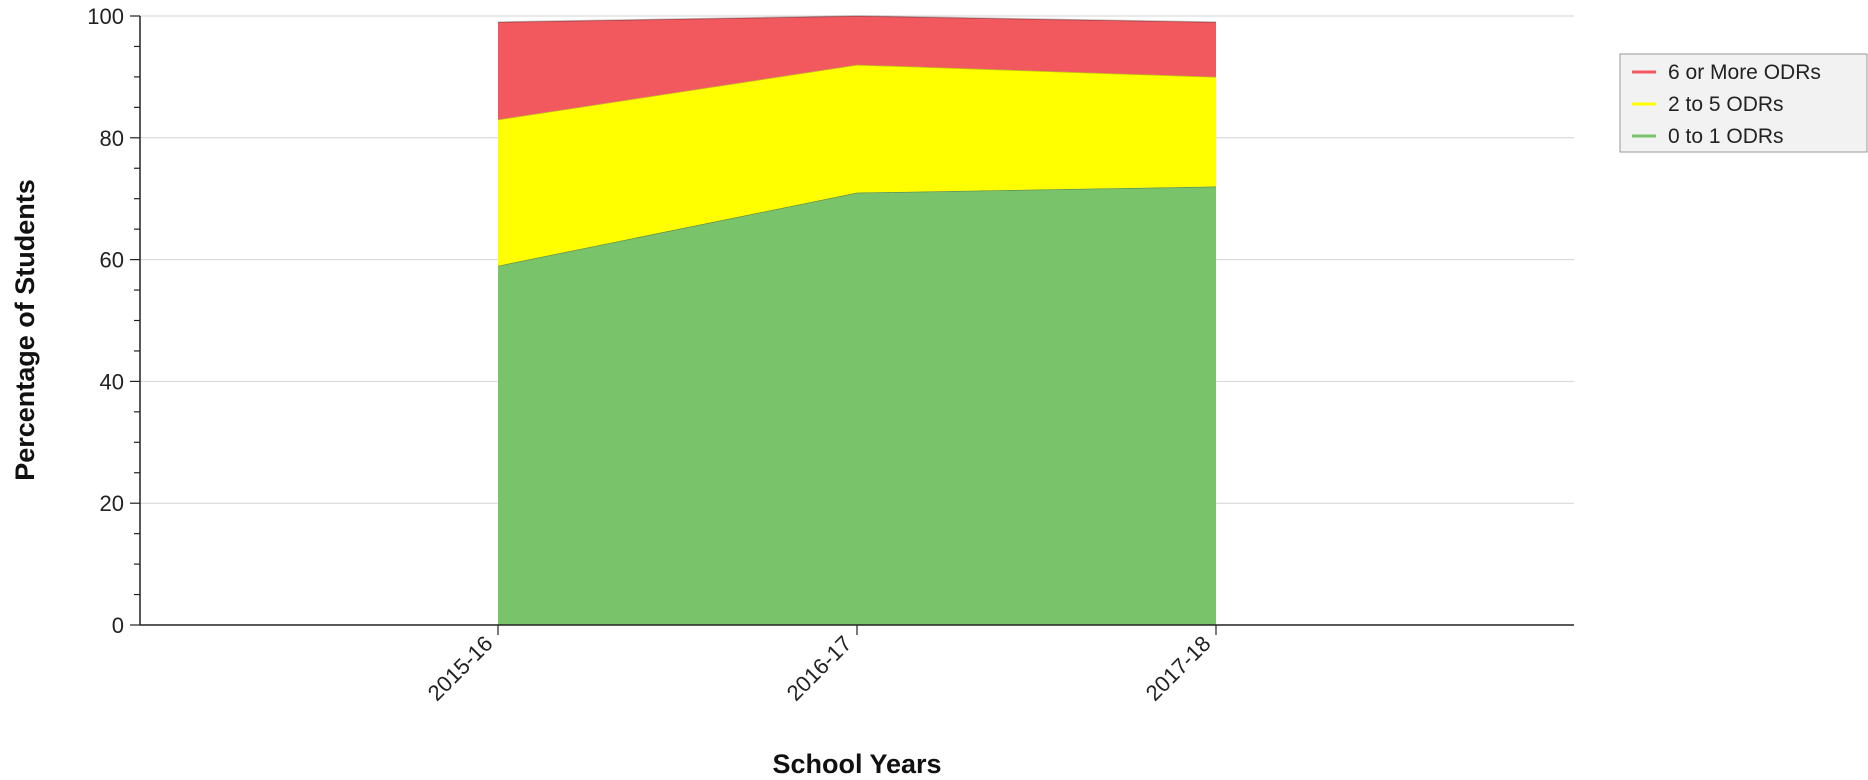  What do you see at coordinates (1726, 104) in the screenshot?
I see `legend-label-2-to-5-odrs: 2 to 5 ODRs` at bounding box center [1726, 104].